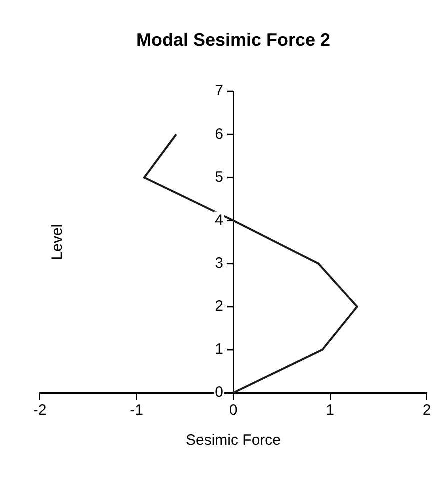 The height and width of the screenshot is (493, 447). Describe the element at coordinates (233, 40) in the screenshot. I see `chart-title: Modal Sesimic Force 2` at that location.